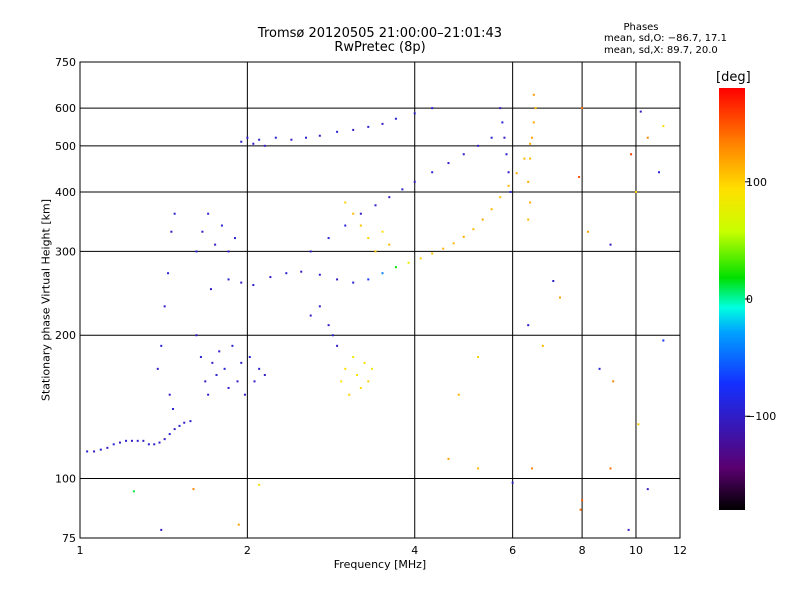  Describe the element at coordinates (247, 550) in the screenshot. I see `x-tick-label: 2` at that location.